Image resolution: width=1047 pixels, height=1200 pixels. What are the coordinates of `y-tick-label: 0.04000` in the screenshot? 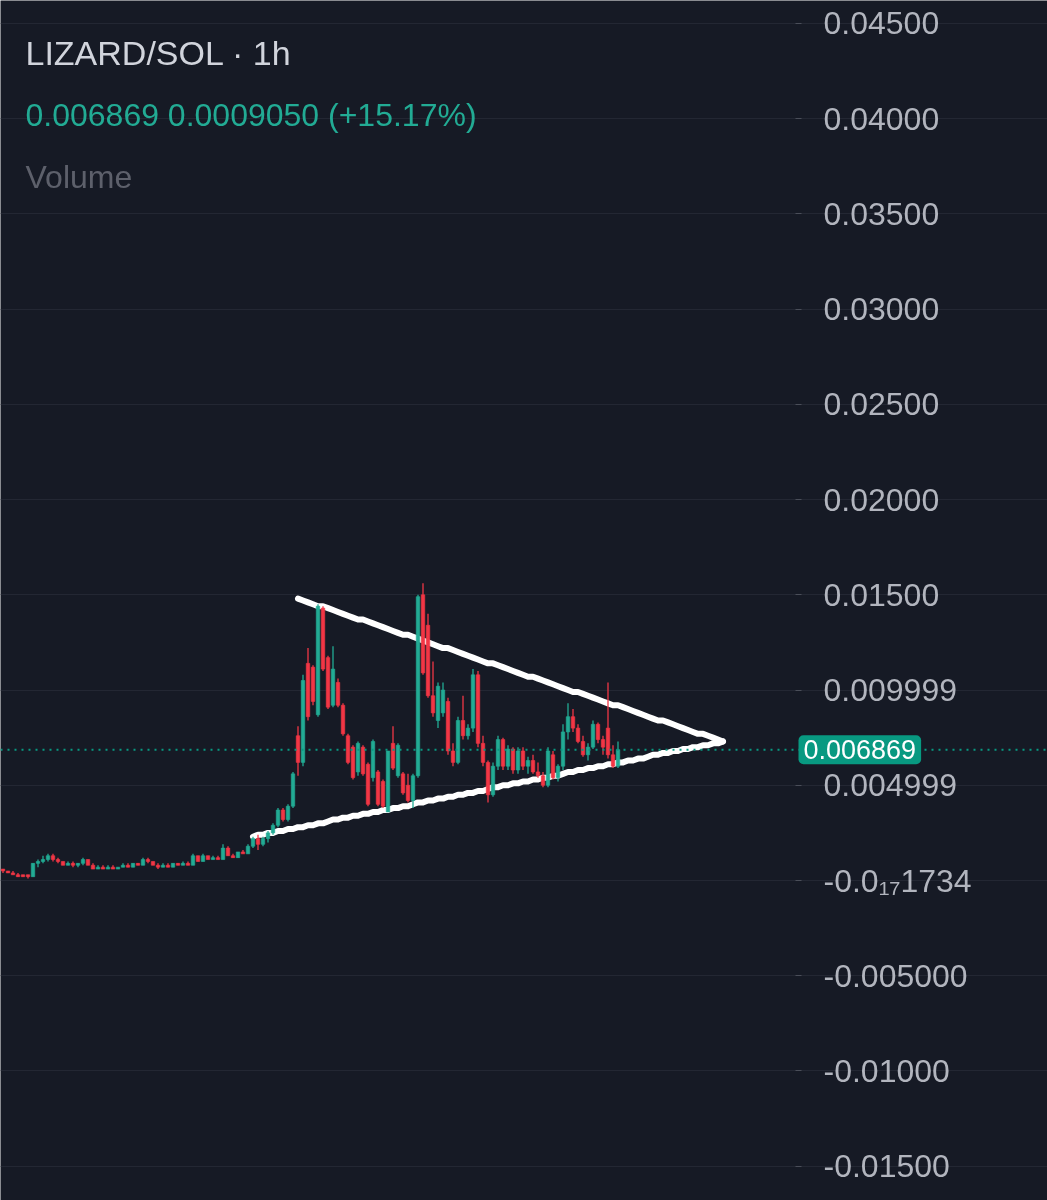 It's located at (881, 118).